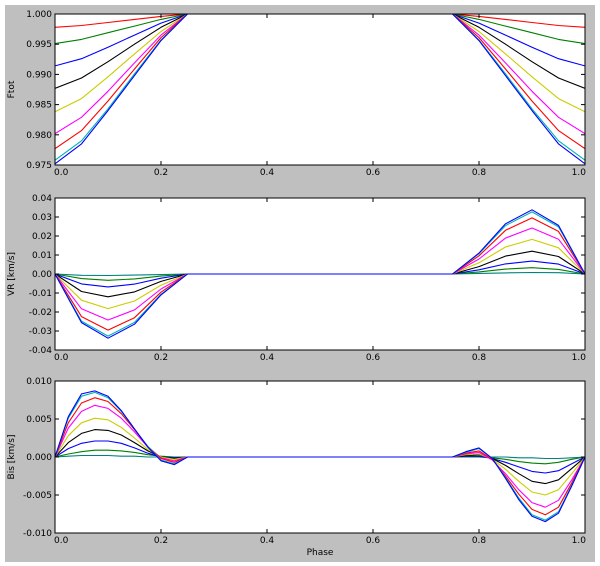 The width and height of the screenshot is (600, 566). Describe the element at coordinates (40, 294) in the screenshot. I see `y-tick-label: -0.01` at that location.